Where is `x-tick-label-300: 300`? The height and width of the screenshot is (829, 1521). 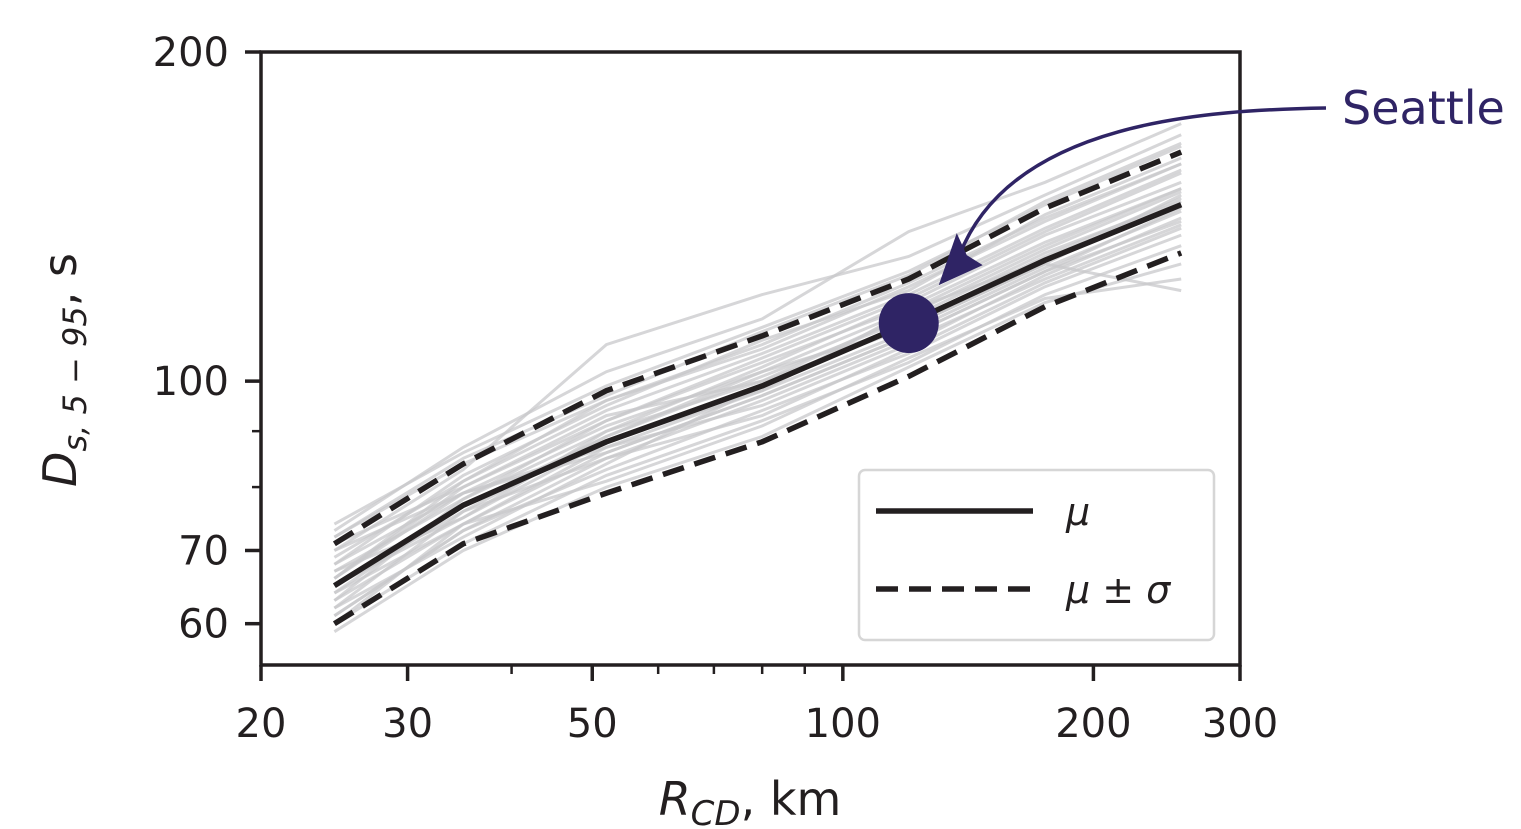 x-tick-label-300: 300 is located at coordinates (1240, 724).